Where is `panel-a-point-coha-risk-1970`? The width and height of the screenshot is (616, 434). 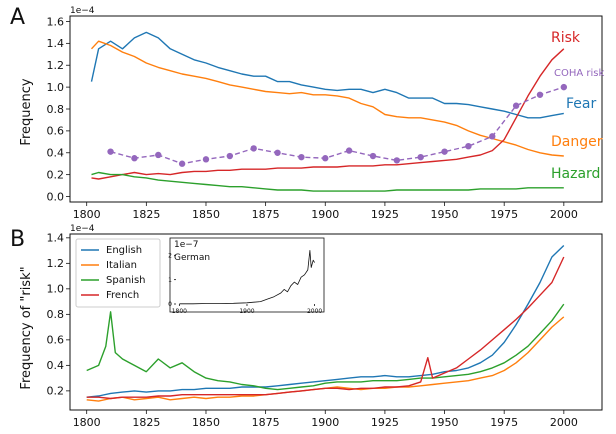 panel-a-point-coha-risk-1970 is located at coordinates (492, 136).